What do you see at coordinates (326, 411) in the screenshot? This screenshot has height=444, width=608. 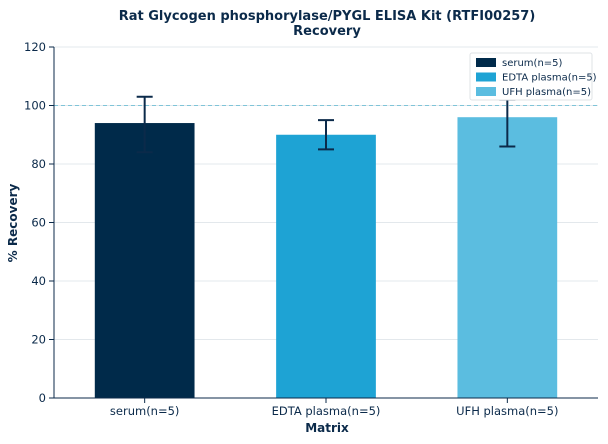 I see `x-tick-label: EDTA plasma(n=5)` at bounding box center [326, 411].